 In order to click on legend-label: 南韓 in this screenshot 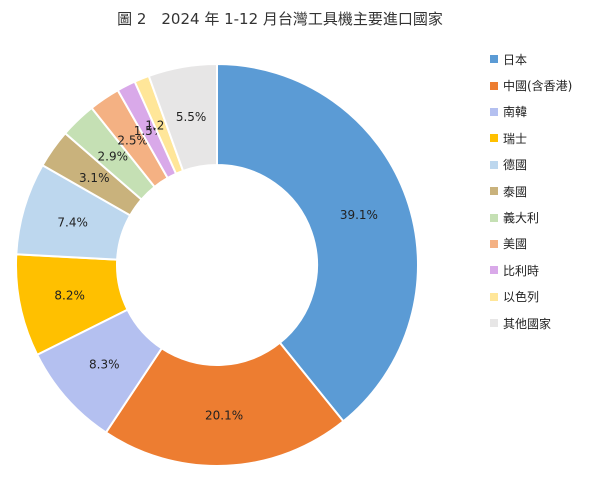, I will do `click(515, 112)`.